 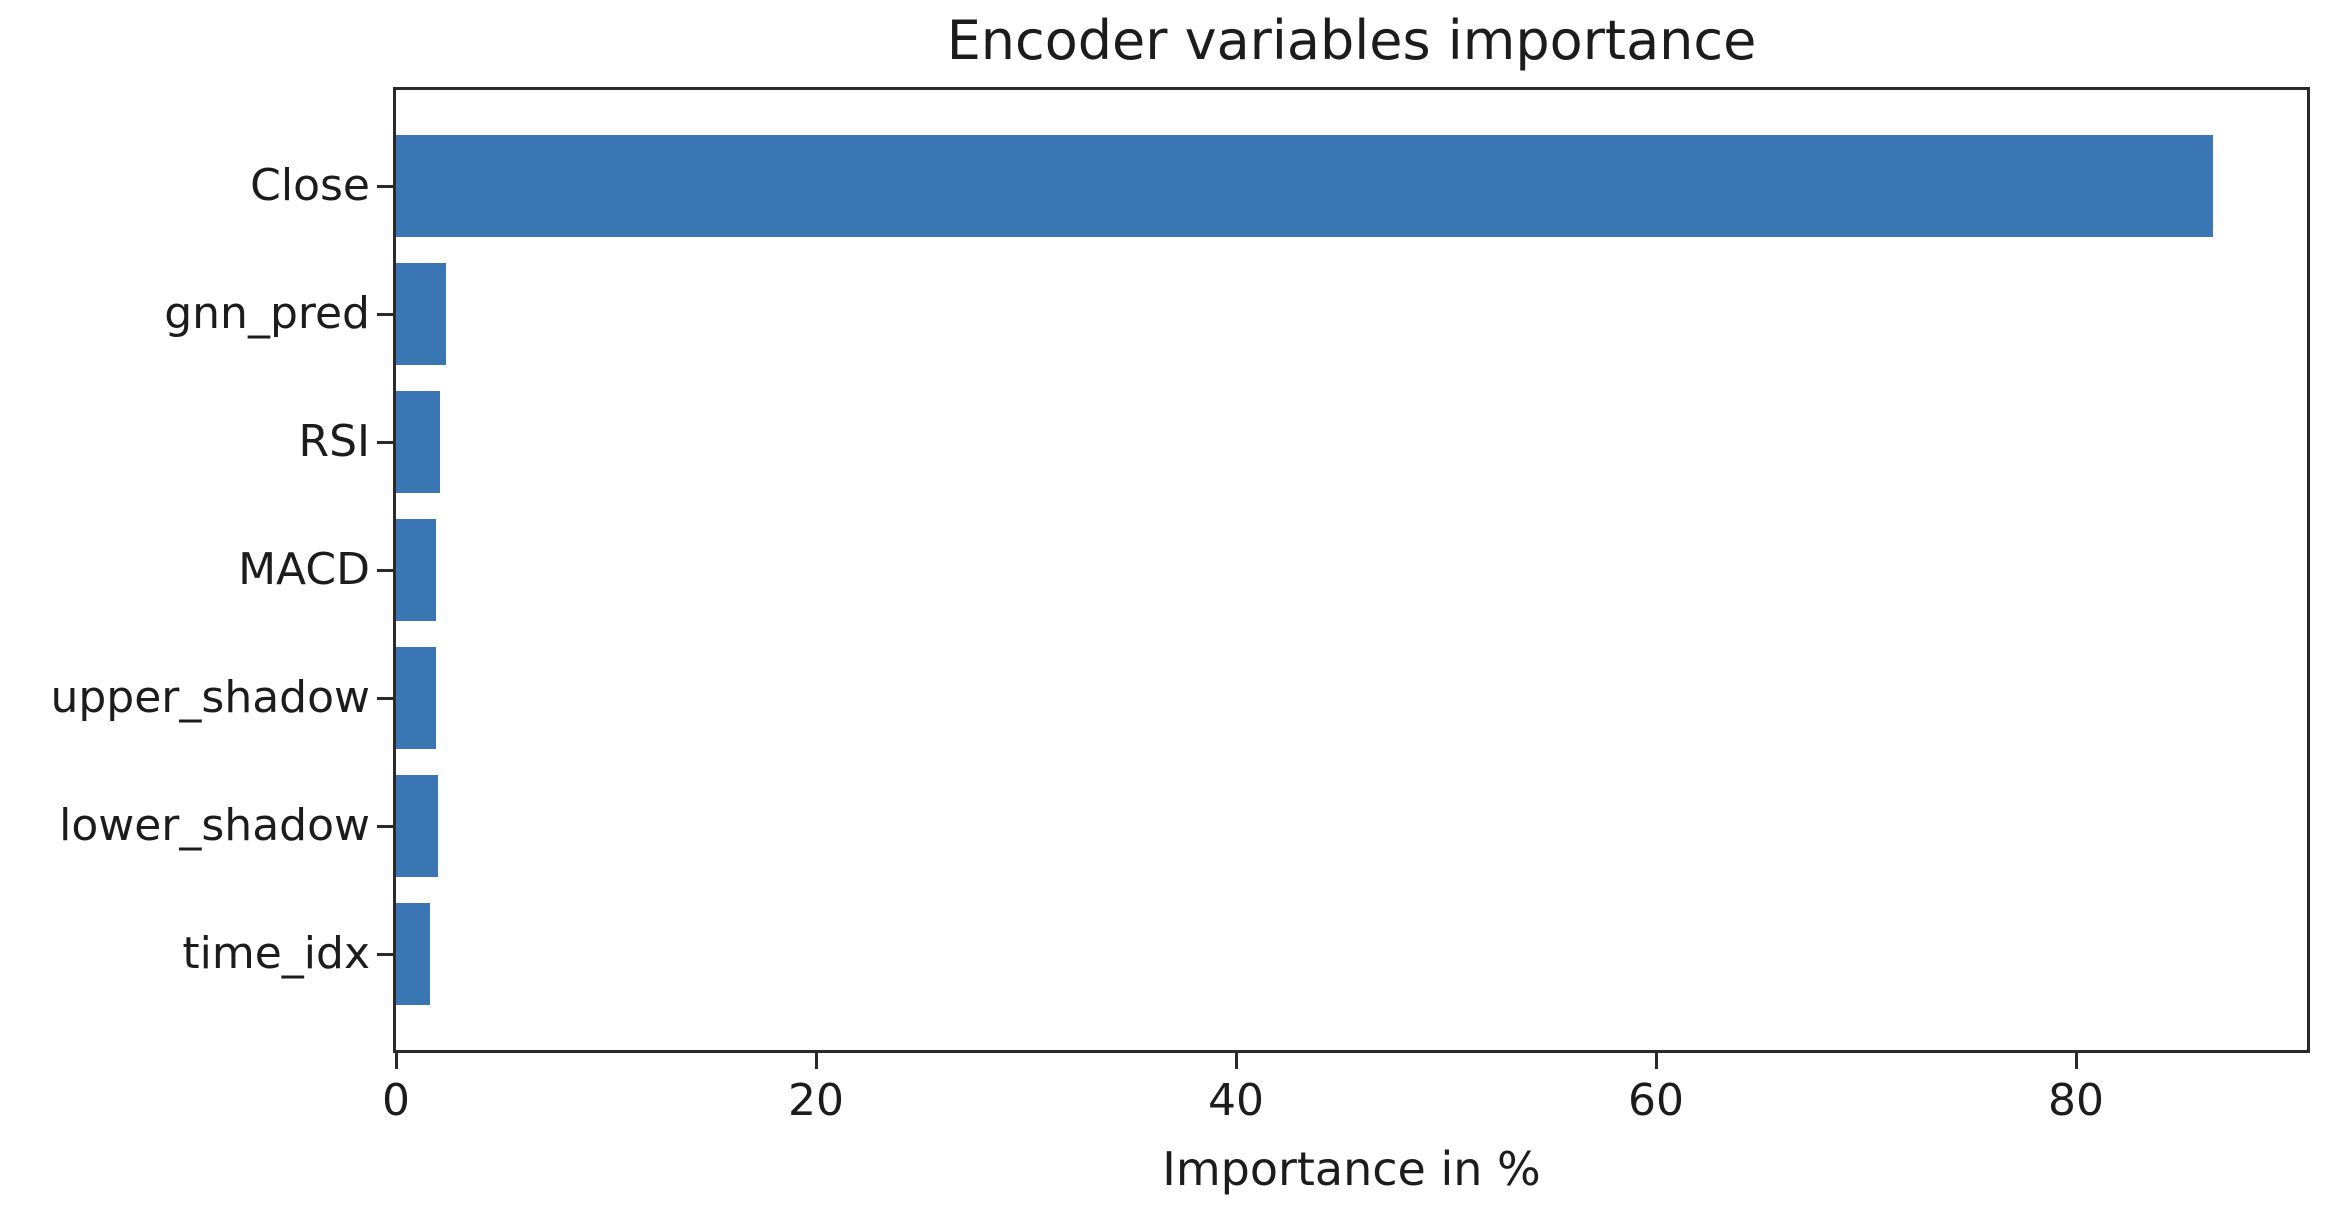 What do you see at coordinates (1236, 1100) in the screenshot?
I see `x-tick-label-40: 40` at bounding box center [1236, 1100].